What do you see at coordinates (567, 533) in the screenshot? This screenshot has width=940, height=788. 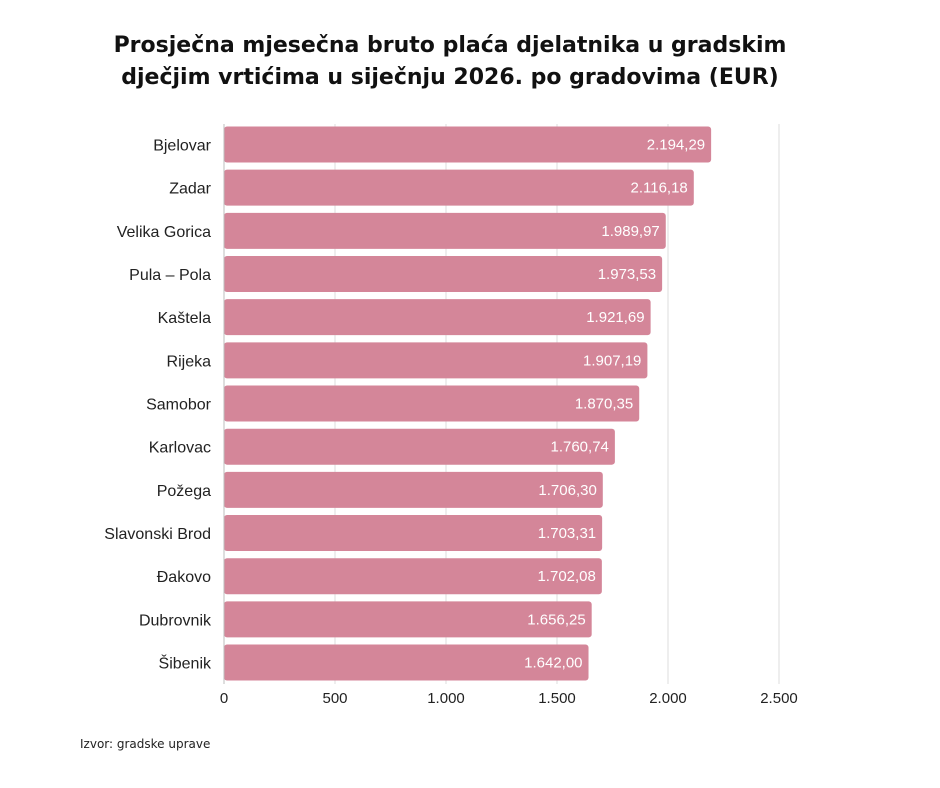 I see `bar-value-label-9: 1.703,31` at bounding box center [567, 533].